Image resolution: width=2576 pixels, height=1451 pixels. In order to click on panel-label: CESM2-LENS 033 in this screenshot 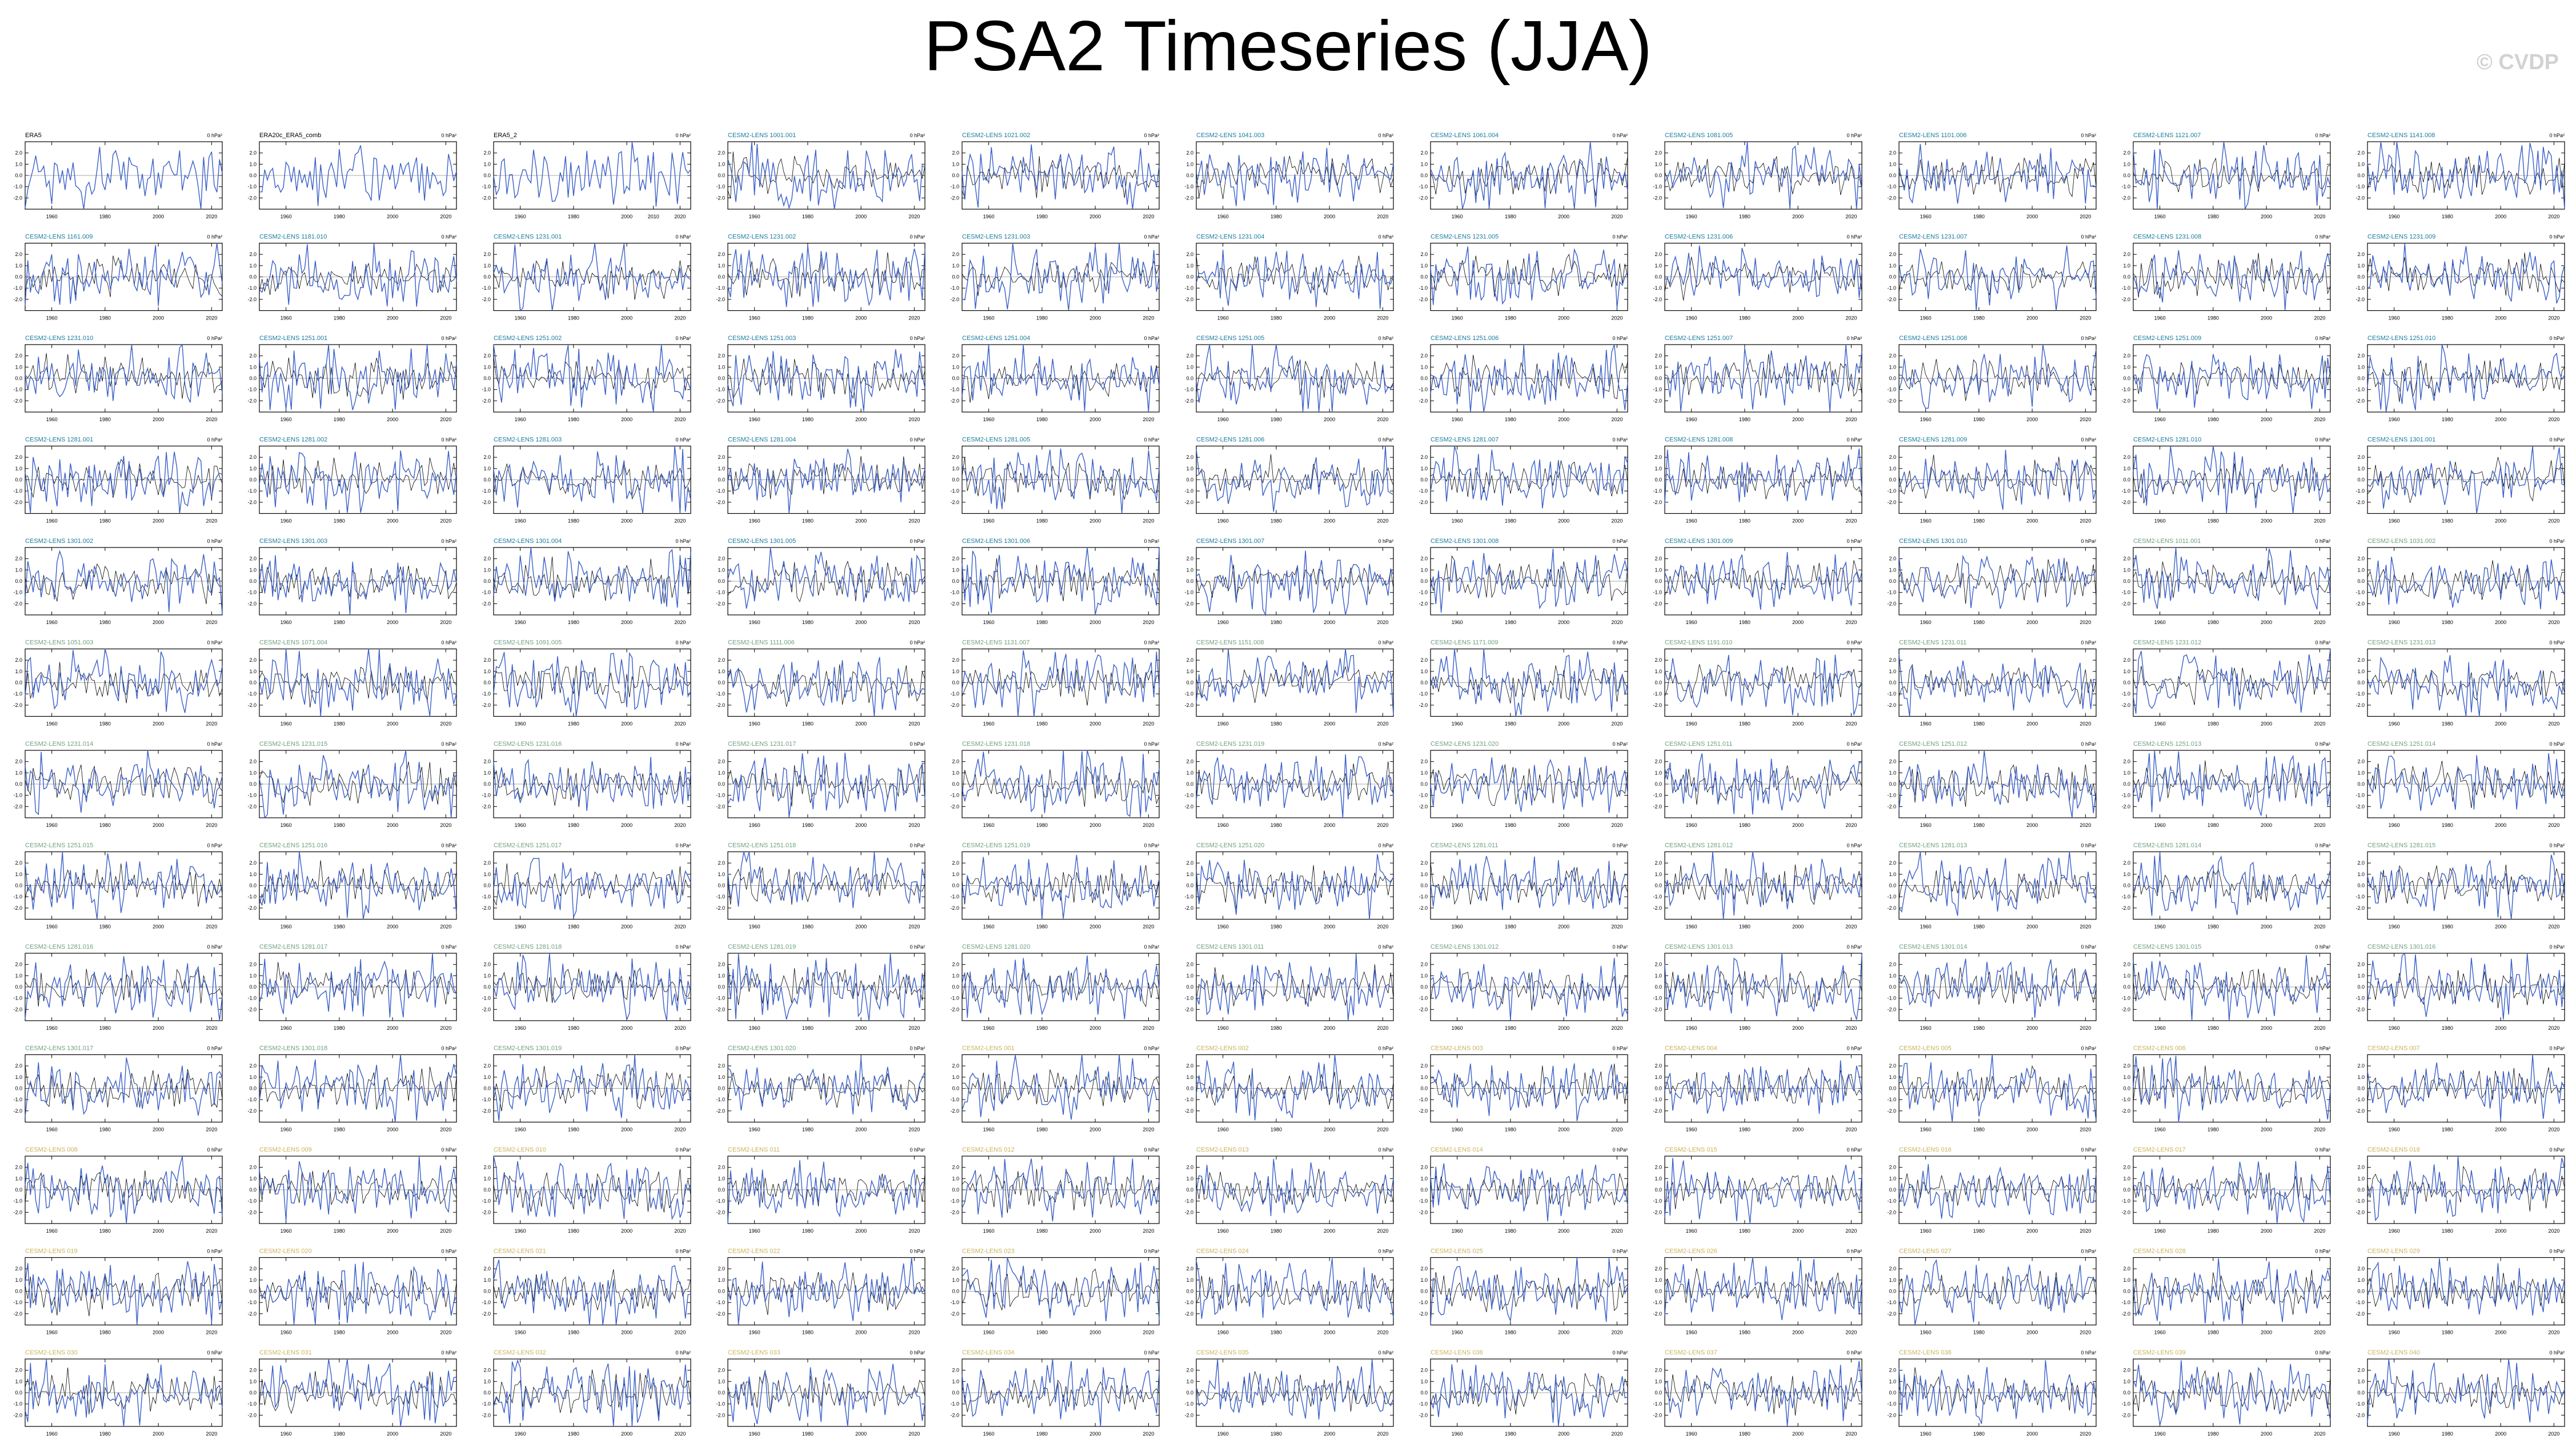, I will do `click(754, 1352)`.